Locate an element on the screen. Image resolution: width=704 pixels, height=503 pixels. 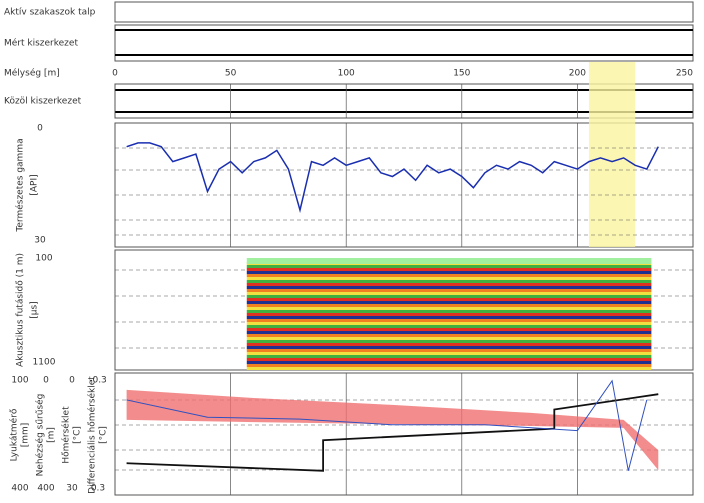
band is located at coordinates (392, 430).